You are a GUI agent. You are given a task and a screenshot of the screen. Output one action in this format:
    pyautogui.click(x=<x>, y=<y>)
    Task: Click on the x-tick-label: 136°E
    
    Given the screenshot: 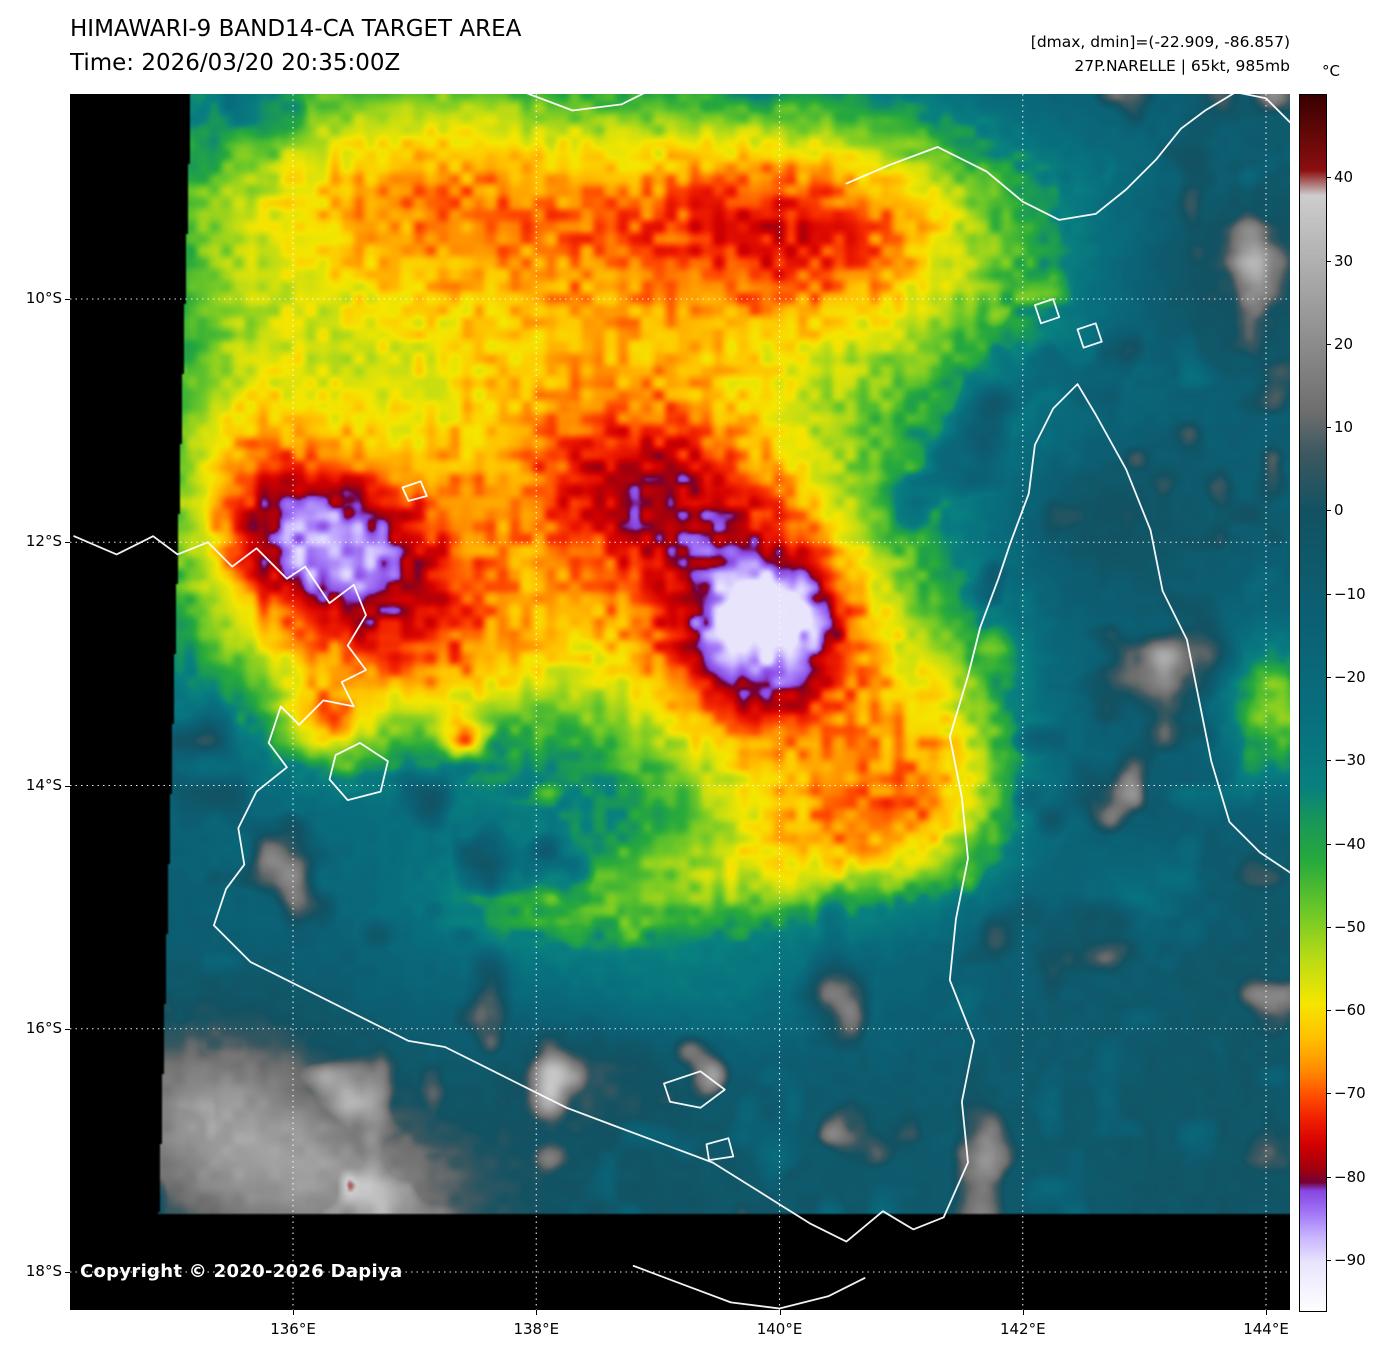 What is the action you would take?
    pyautogui.click(x=293, y=1329)
    